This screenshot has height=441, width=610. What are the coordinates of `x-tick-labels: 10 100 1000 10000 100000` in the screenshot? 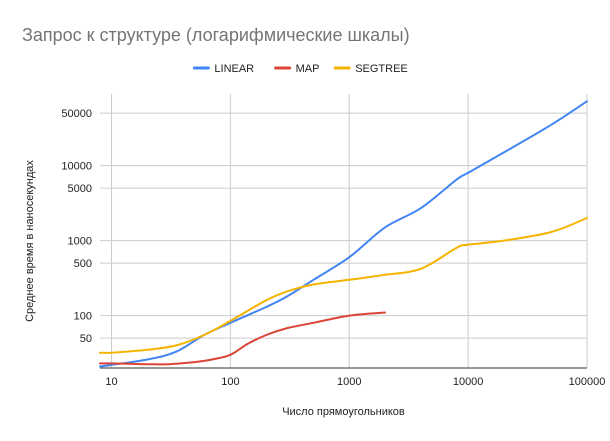 It's located at (355, 382).